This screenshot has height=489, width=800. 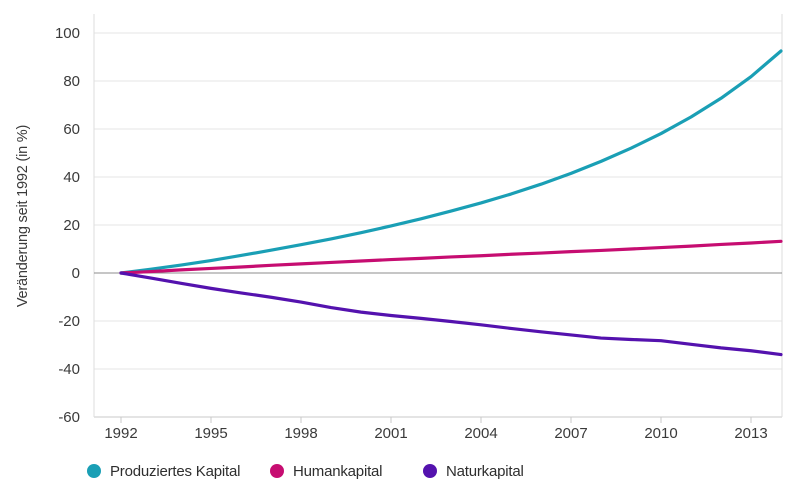 What do you see at coordinates (71, 225) in the screenshot?
I see `y-tick-label-20: 20` at bounding box center [71, 225].